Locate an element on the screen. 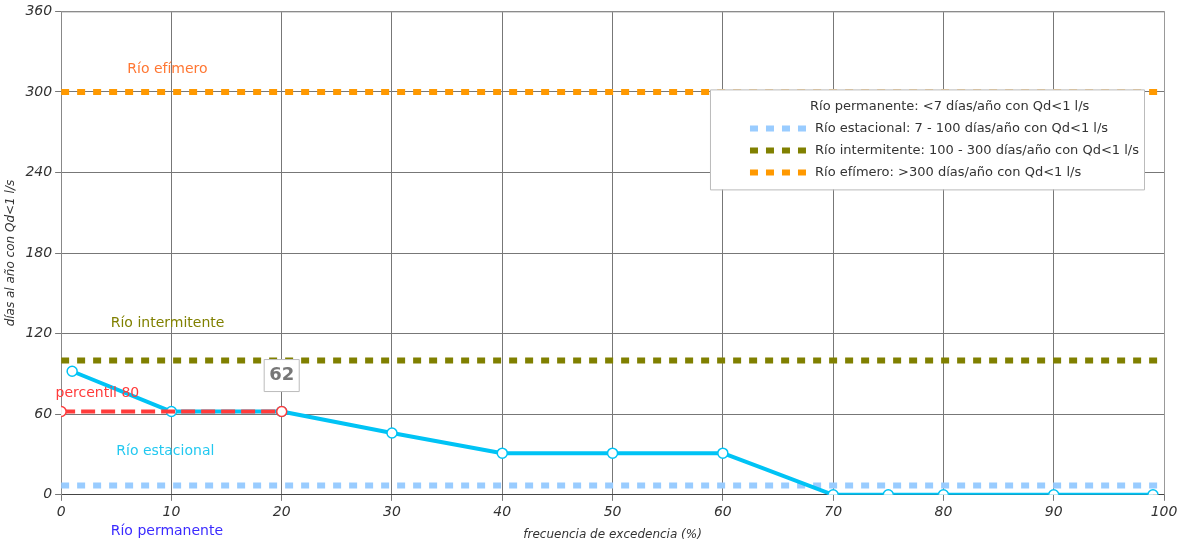 The width and height of the screenshot is (1184, 552). legend-label: Río intermitente: 100 - 300 días/año con Qd<1 l/s is located at coordinates (977, 149).